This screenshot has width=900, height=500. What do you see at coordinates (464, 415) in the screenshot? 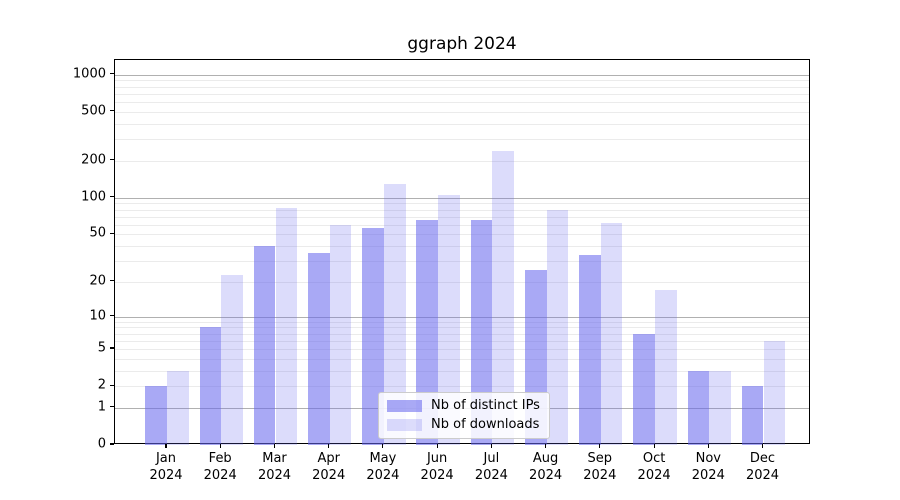
I see `legend: Nb of distinct IPs Nb of downloads` at bounding box center [464, 415].